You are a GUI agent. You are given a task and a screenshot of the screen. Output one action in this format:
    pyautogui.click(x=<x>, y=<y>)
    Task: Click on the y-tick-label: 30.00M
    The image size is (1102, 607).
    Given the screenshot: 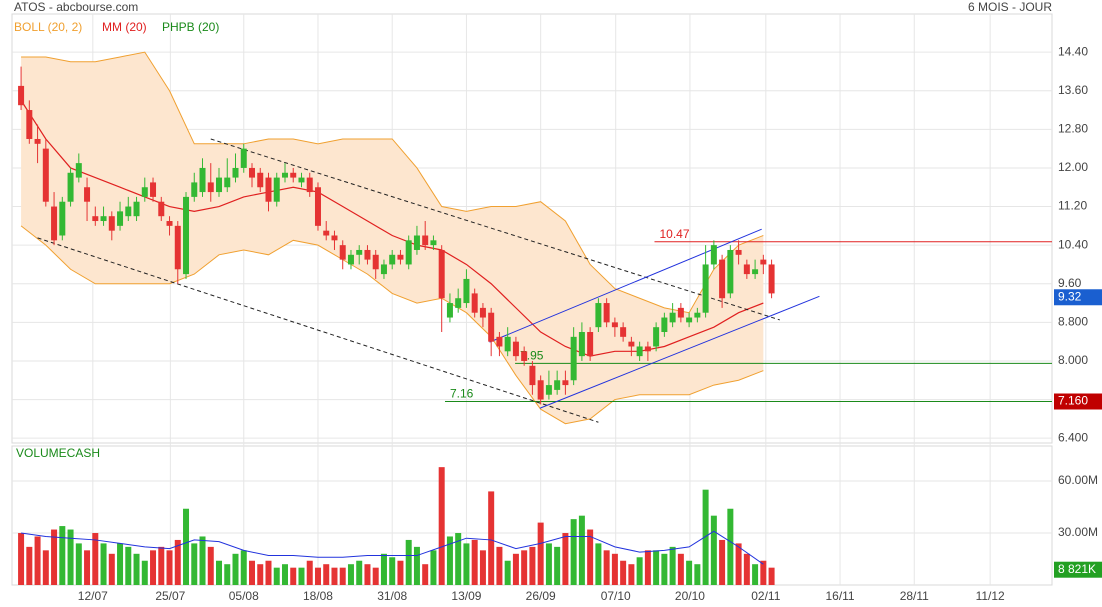 What is the action you would take?
    pyautogui.click(x=1078, y=532)
    